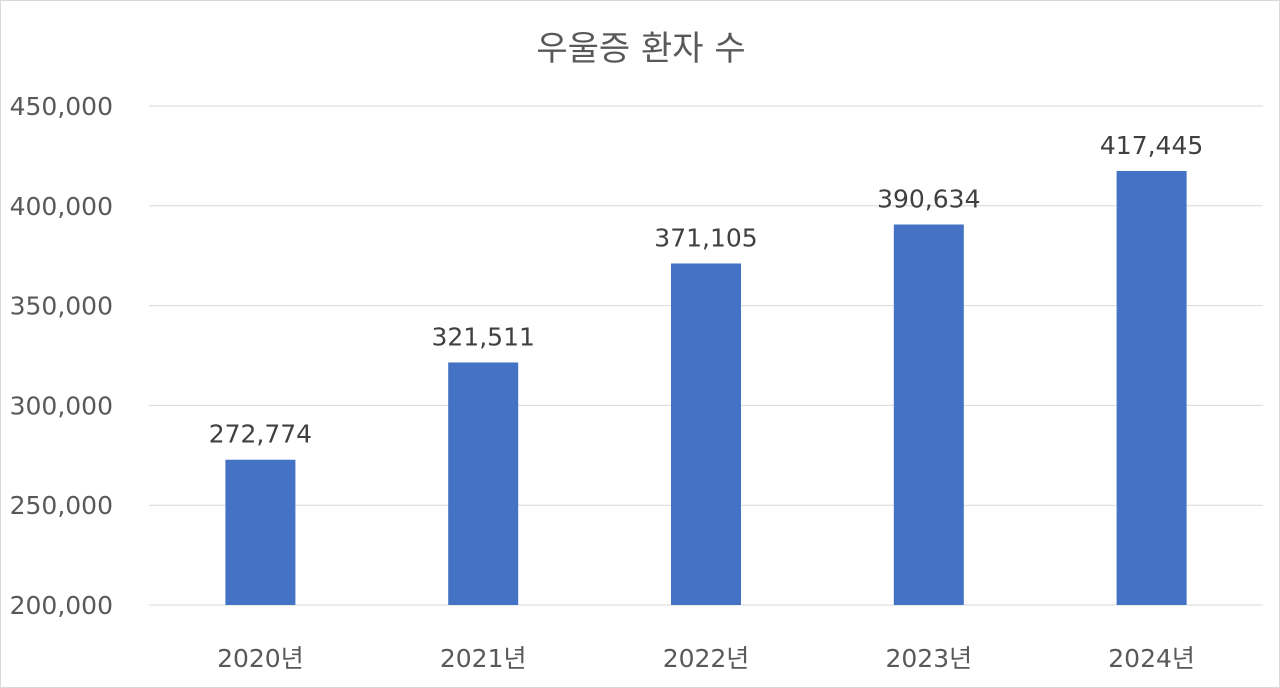  What do you see at coordinates (1151, 145) in the screenshot?
I see `data-label: 417,445` at bounding box center [1151, 145].